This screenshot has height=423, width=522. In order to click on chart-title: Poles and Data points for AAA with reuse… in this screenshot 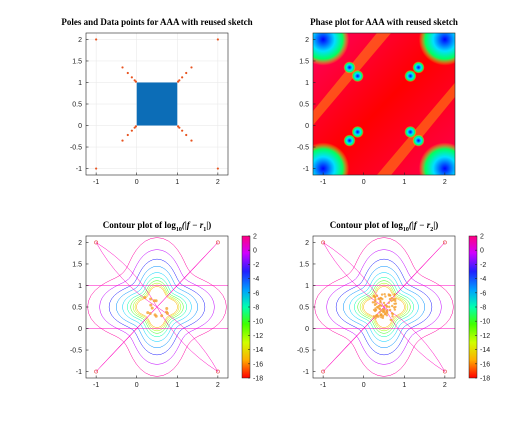, I will do `click(156, 22)`.